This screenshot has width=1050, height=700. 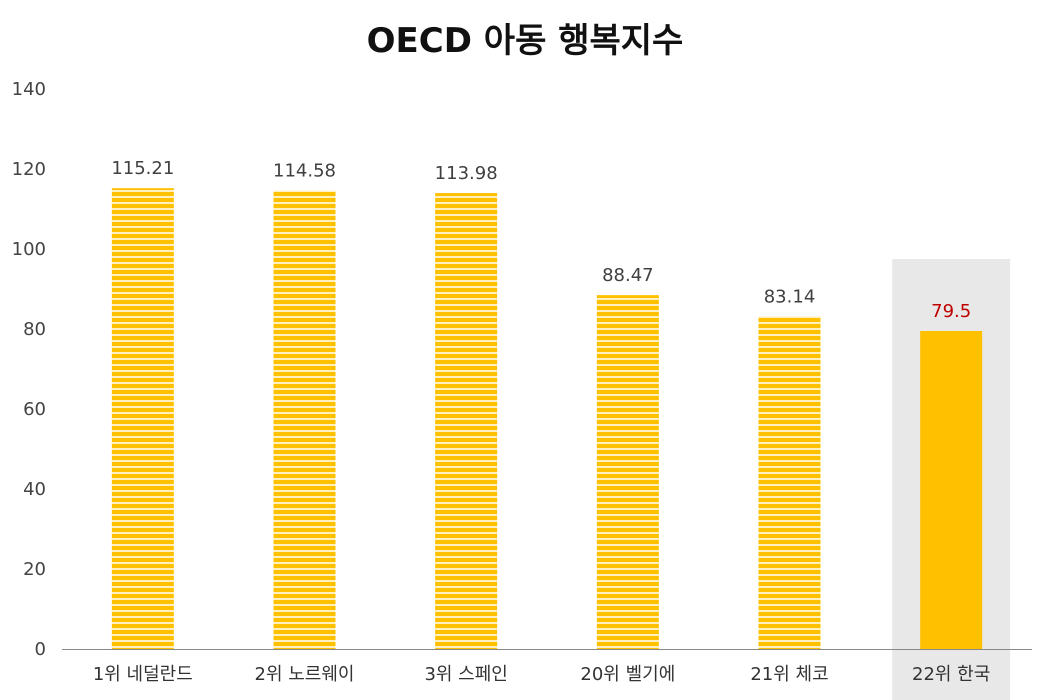 What do you see at coordinates (466, 173) in the screenshot?
I see `data-label: 113.98` at bounding box center [466, 173].